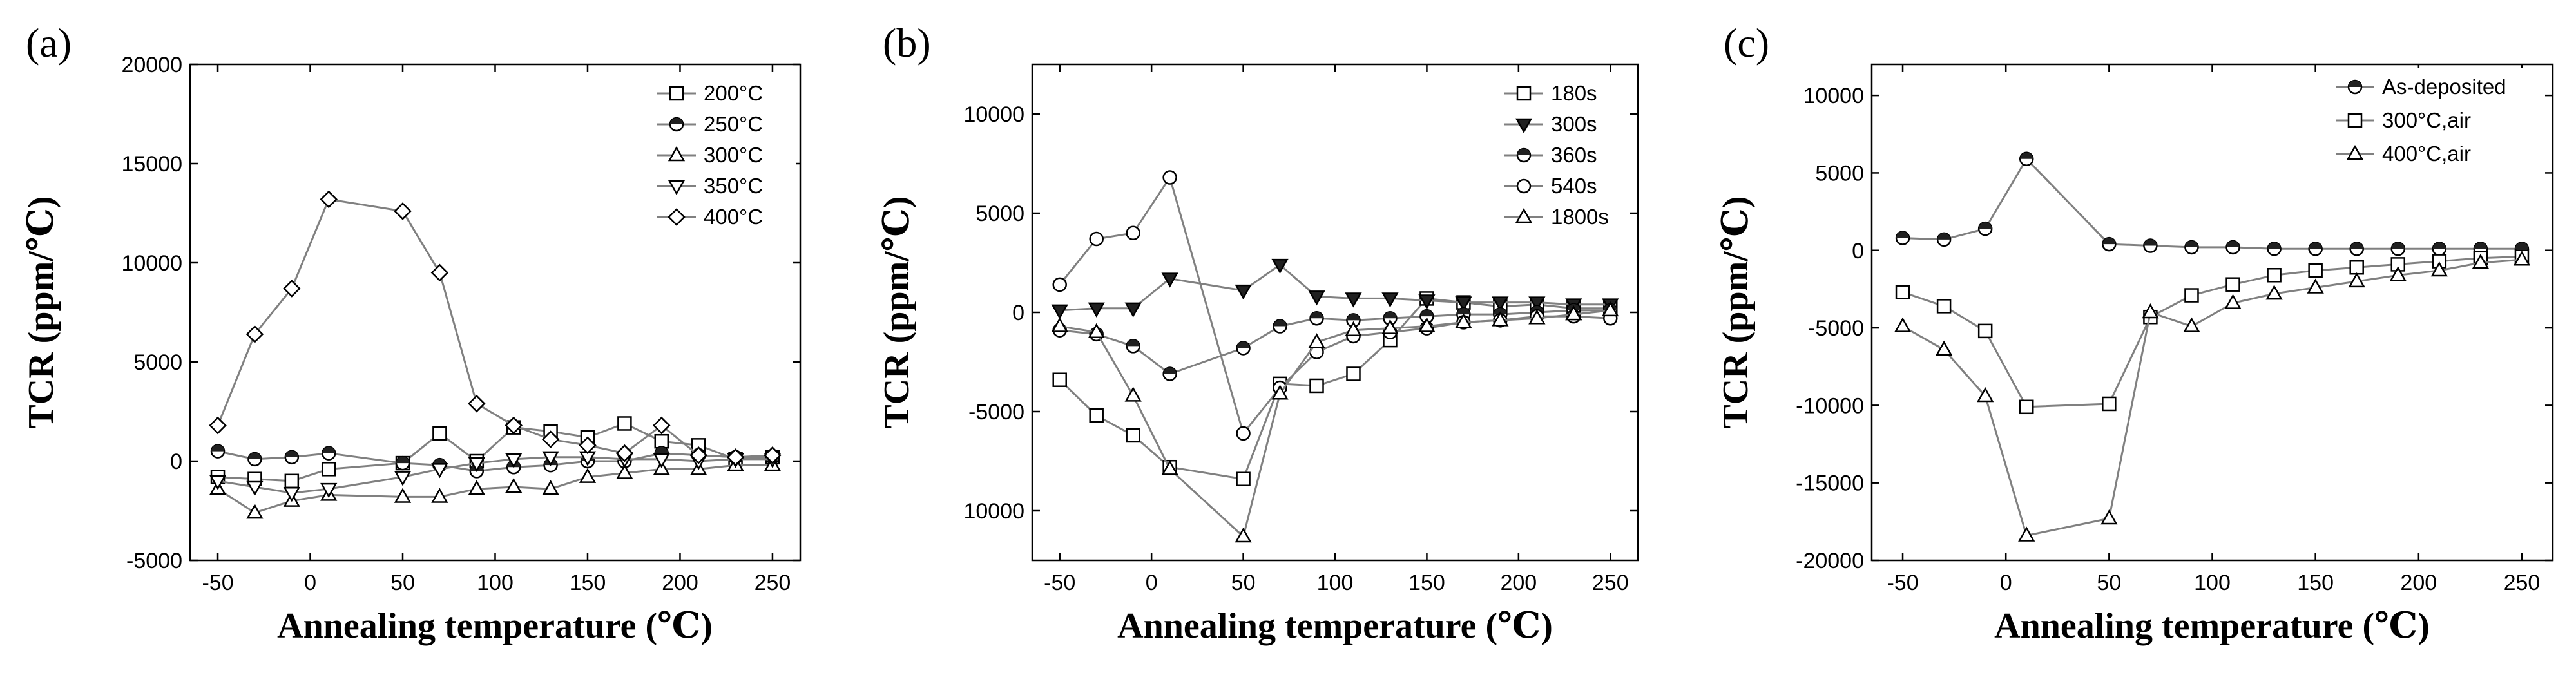 The width and height of the screenshot is (2576, 675). Describe the element at coordinates (2426, 120) in the screenshot. I see `legend-label: 300°C,air` at that location.